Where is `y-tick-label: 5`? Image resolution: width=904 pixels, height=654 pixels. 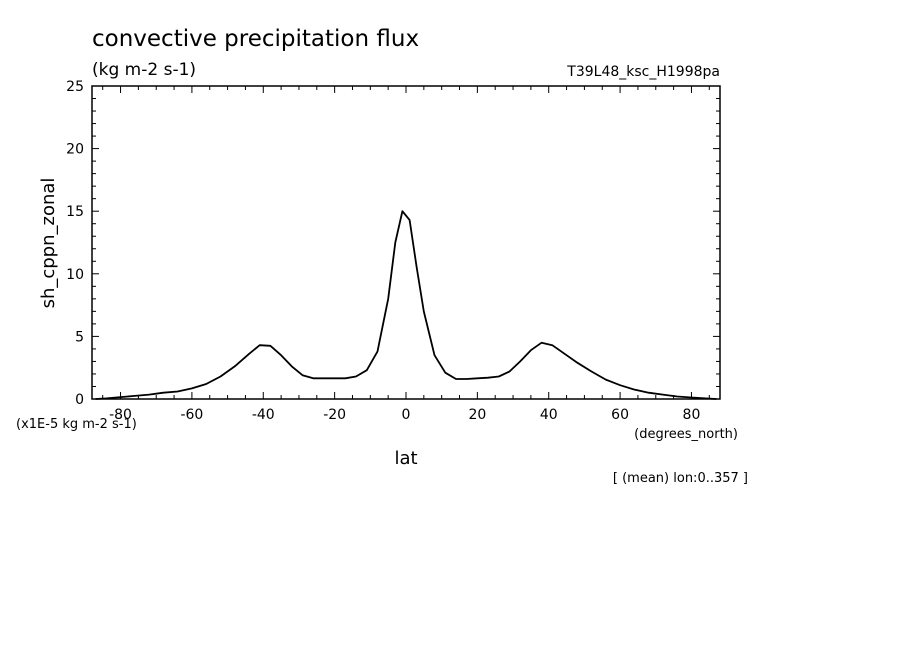
y-tick-label: 5 is located at coordinates (79, 337).